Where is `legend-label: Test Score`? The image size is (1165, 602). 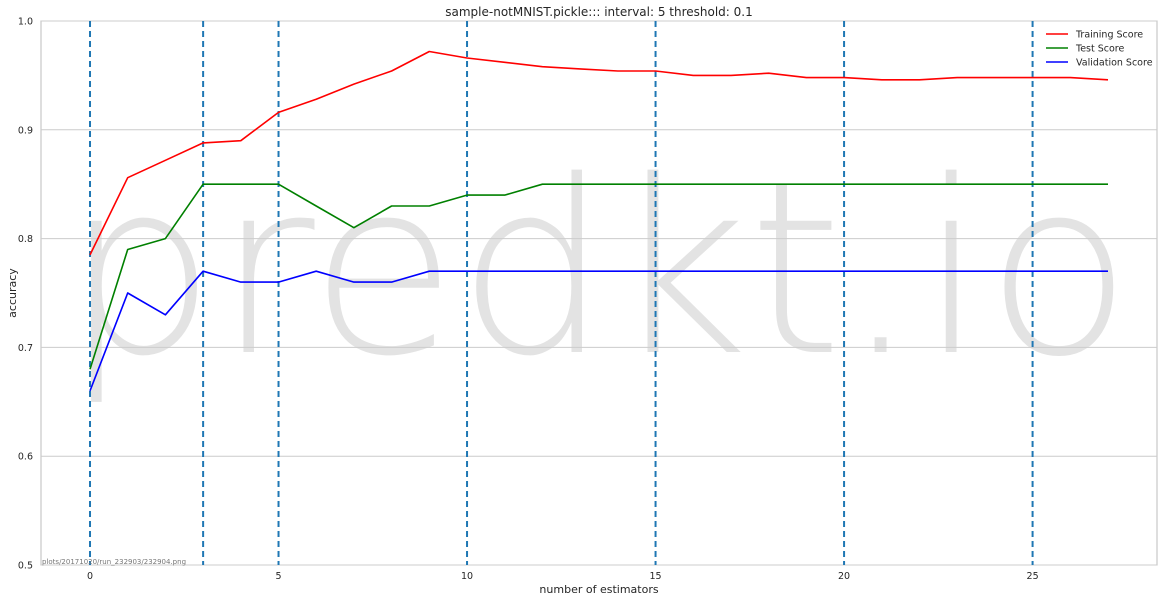 legend-label: Test Score is located at coordinates (1099, 49).